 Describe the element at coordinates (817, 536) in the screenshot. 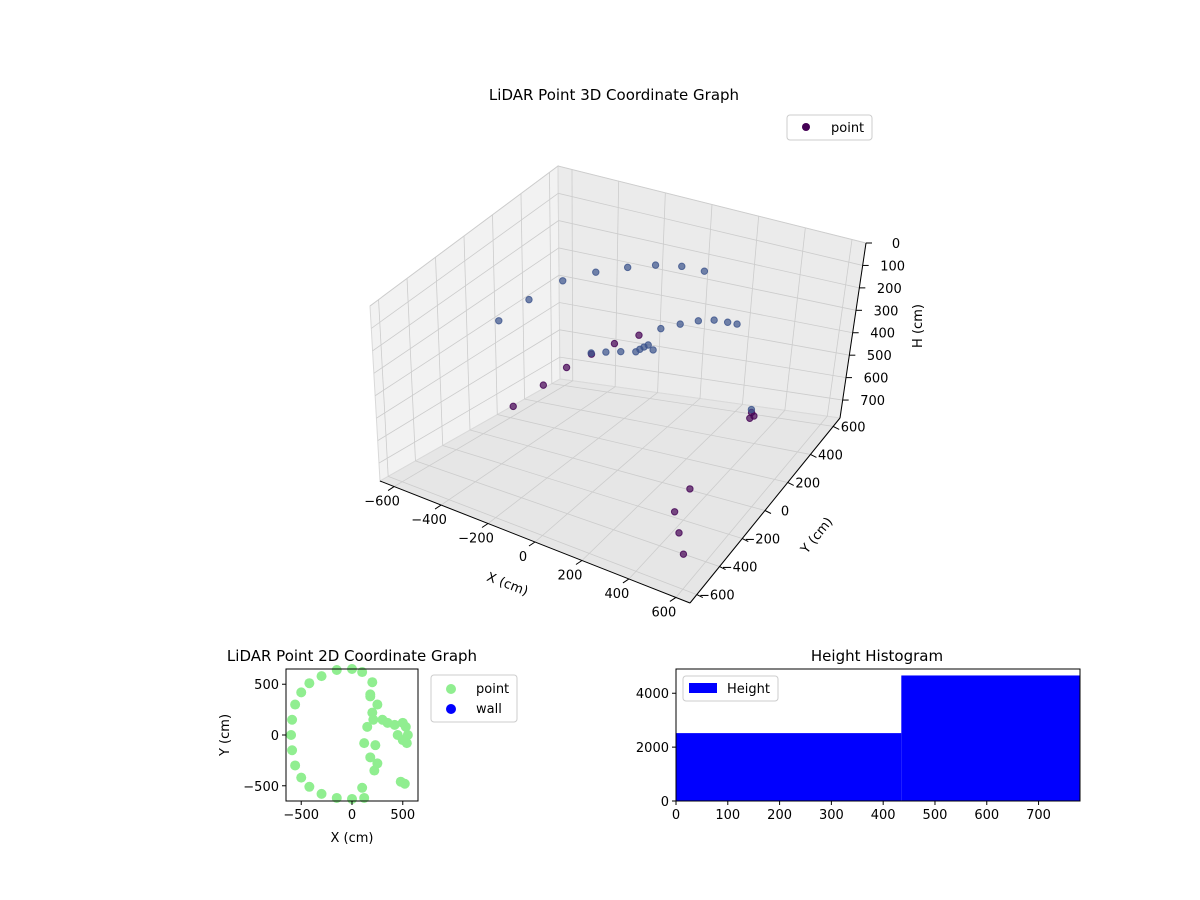

I see `y-axis-label-3d: Y (cm)` at that location.